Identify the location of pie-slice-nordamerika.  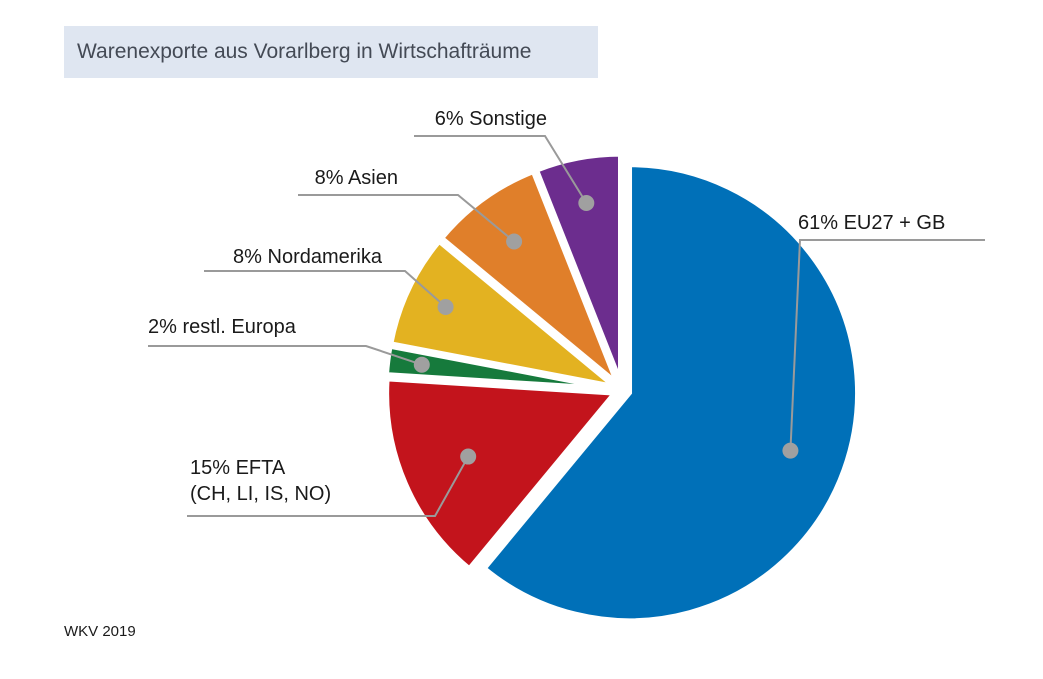
(502, 313).